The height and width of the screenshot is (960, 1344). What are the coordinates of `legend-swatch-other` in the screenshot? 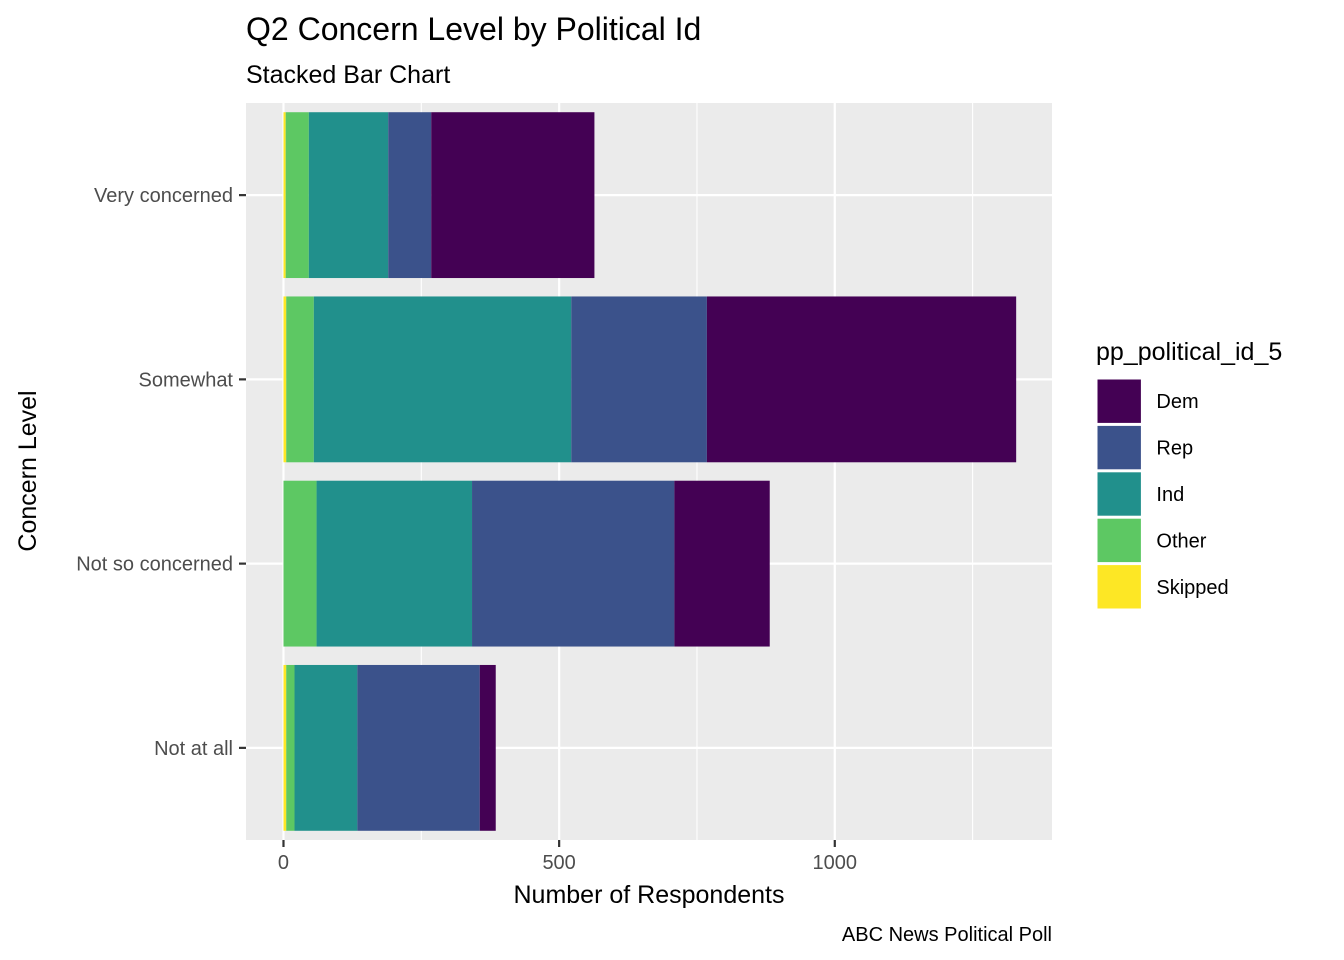 It's located at (1119, 540).